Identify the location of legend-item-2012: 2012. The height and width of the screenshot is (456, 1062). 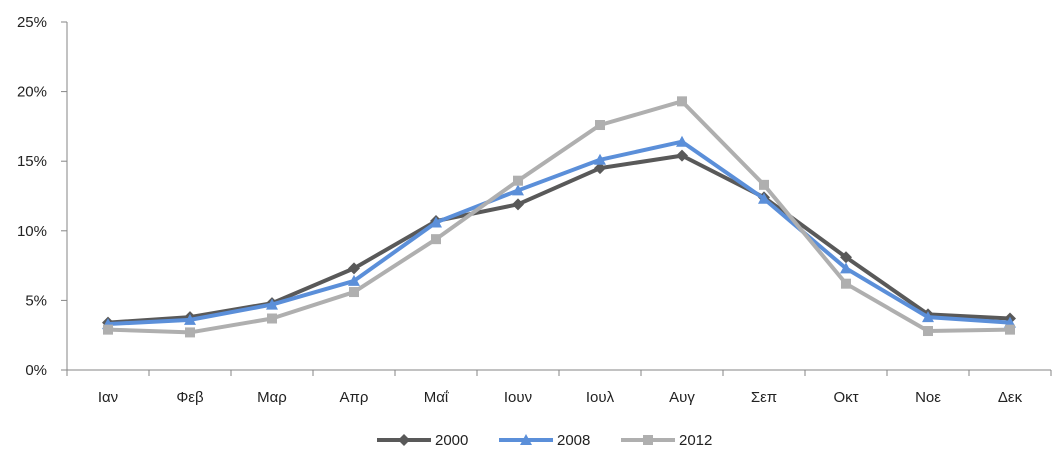
(666, 440).